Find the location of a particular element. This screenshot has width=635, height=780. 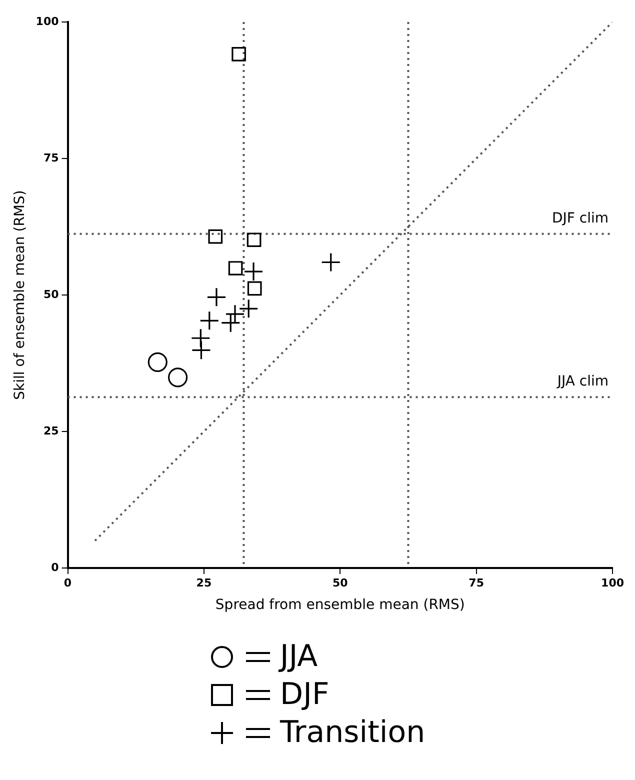

x-tick-label: 0 is located at coordinates (68, 583).